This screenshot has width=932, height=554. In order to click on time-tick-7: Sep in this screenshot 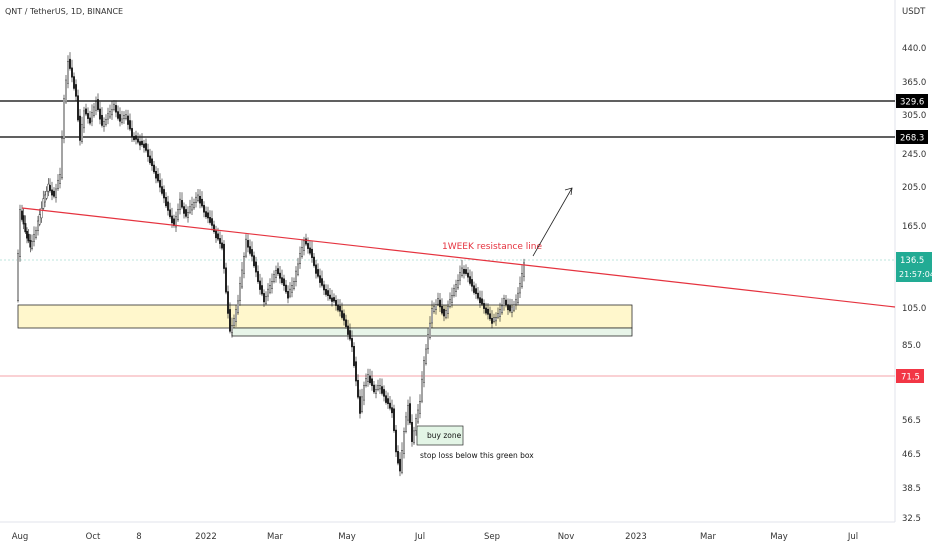, I will do `click(492, 537)`.